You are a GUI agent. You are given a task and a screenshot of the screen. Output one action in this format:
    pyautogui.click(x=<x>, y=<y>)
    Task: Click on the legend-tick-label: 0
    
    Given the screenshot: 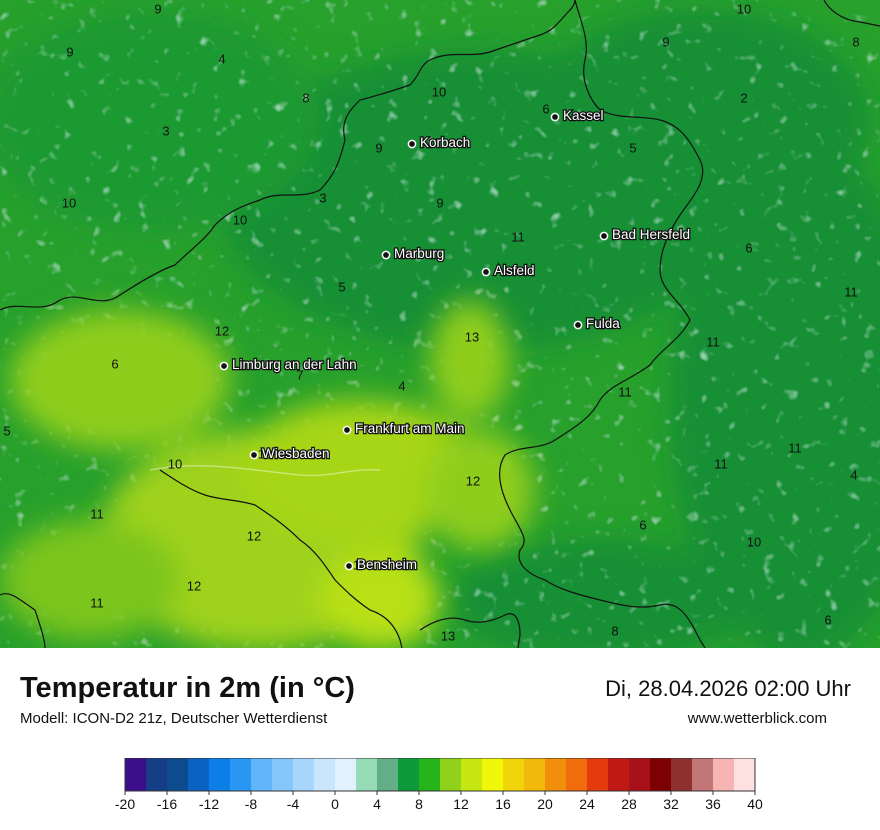 What is the action you would take?
    pyautogui.click(x=335, y=804)
    